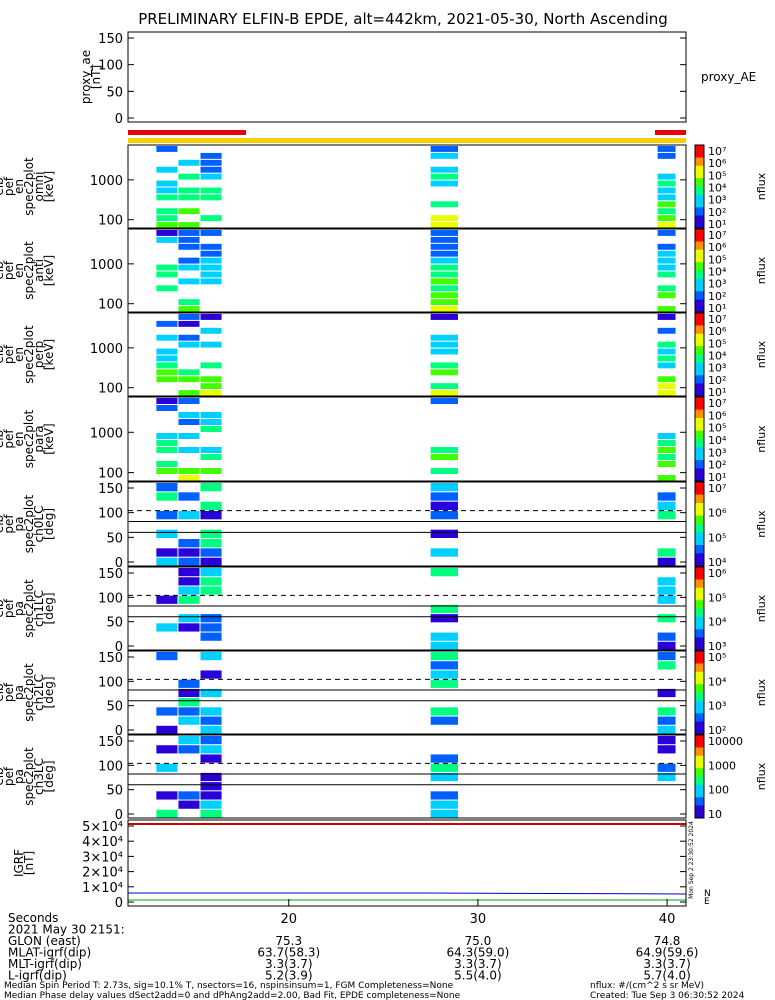  I want to click on x-row-value: 5.2(3.9), so click(289, 976).